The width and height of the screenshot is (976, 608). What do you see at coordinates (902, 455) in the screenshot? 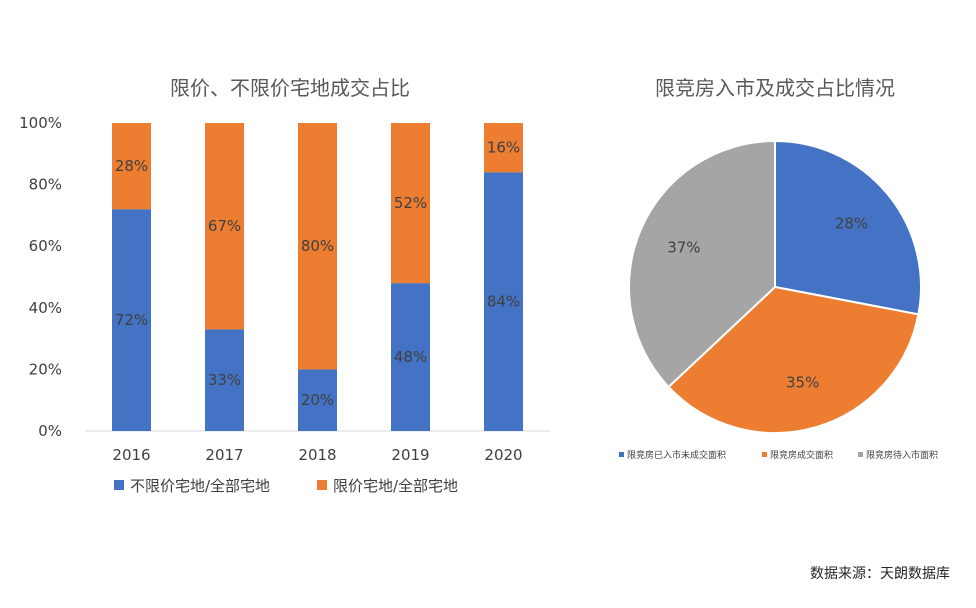
I see `legend-label-pending: 限竞房待入市面积` at bounding box center [902, 455].